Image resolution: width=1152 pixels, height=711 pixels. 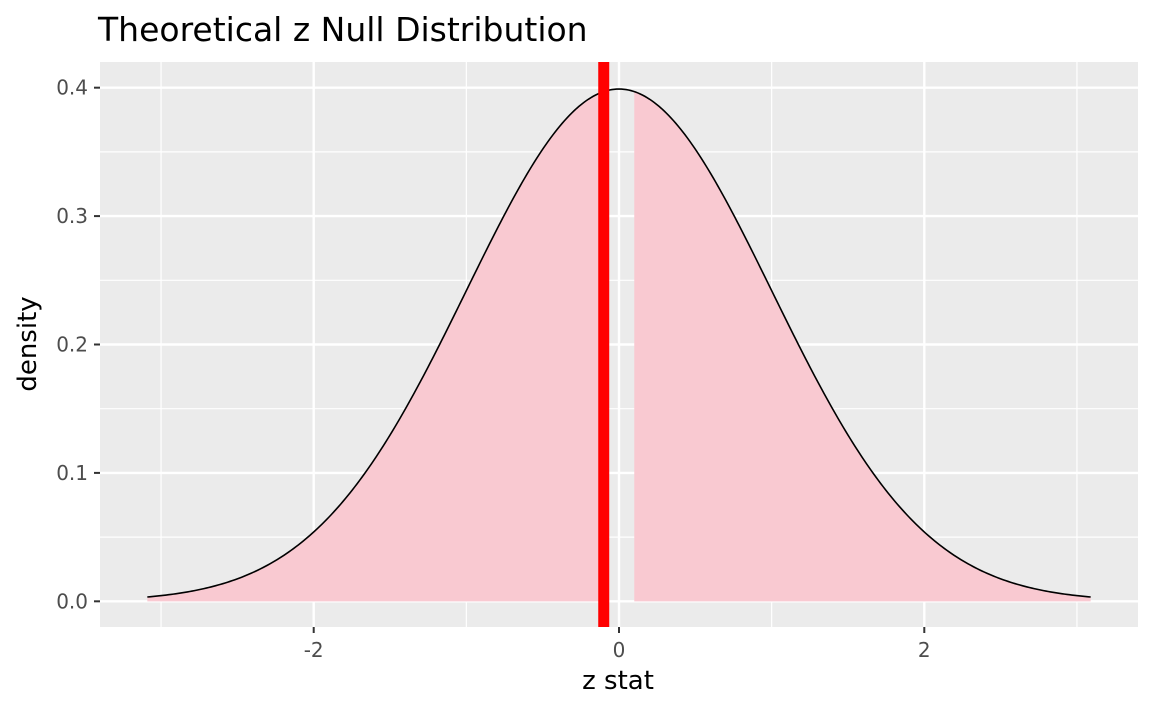 I want to click on y-axis-ticks: 0.0 0.1 0.2 0.3 0.4, so click(x=78, y=344).